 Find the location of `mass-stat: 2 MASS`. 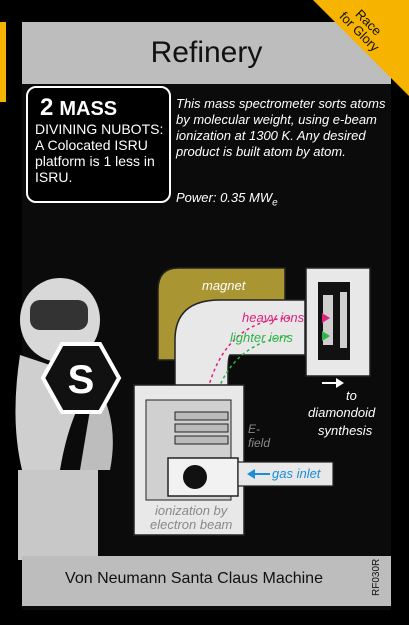

mass-stat: 2 MASS is located at coordinates (78, 108).